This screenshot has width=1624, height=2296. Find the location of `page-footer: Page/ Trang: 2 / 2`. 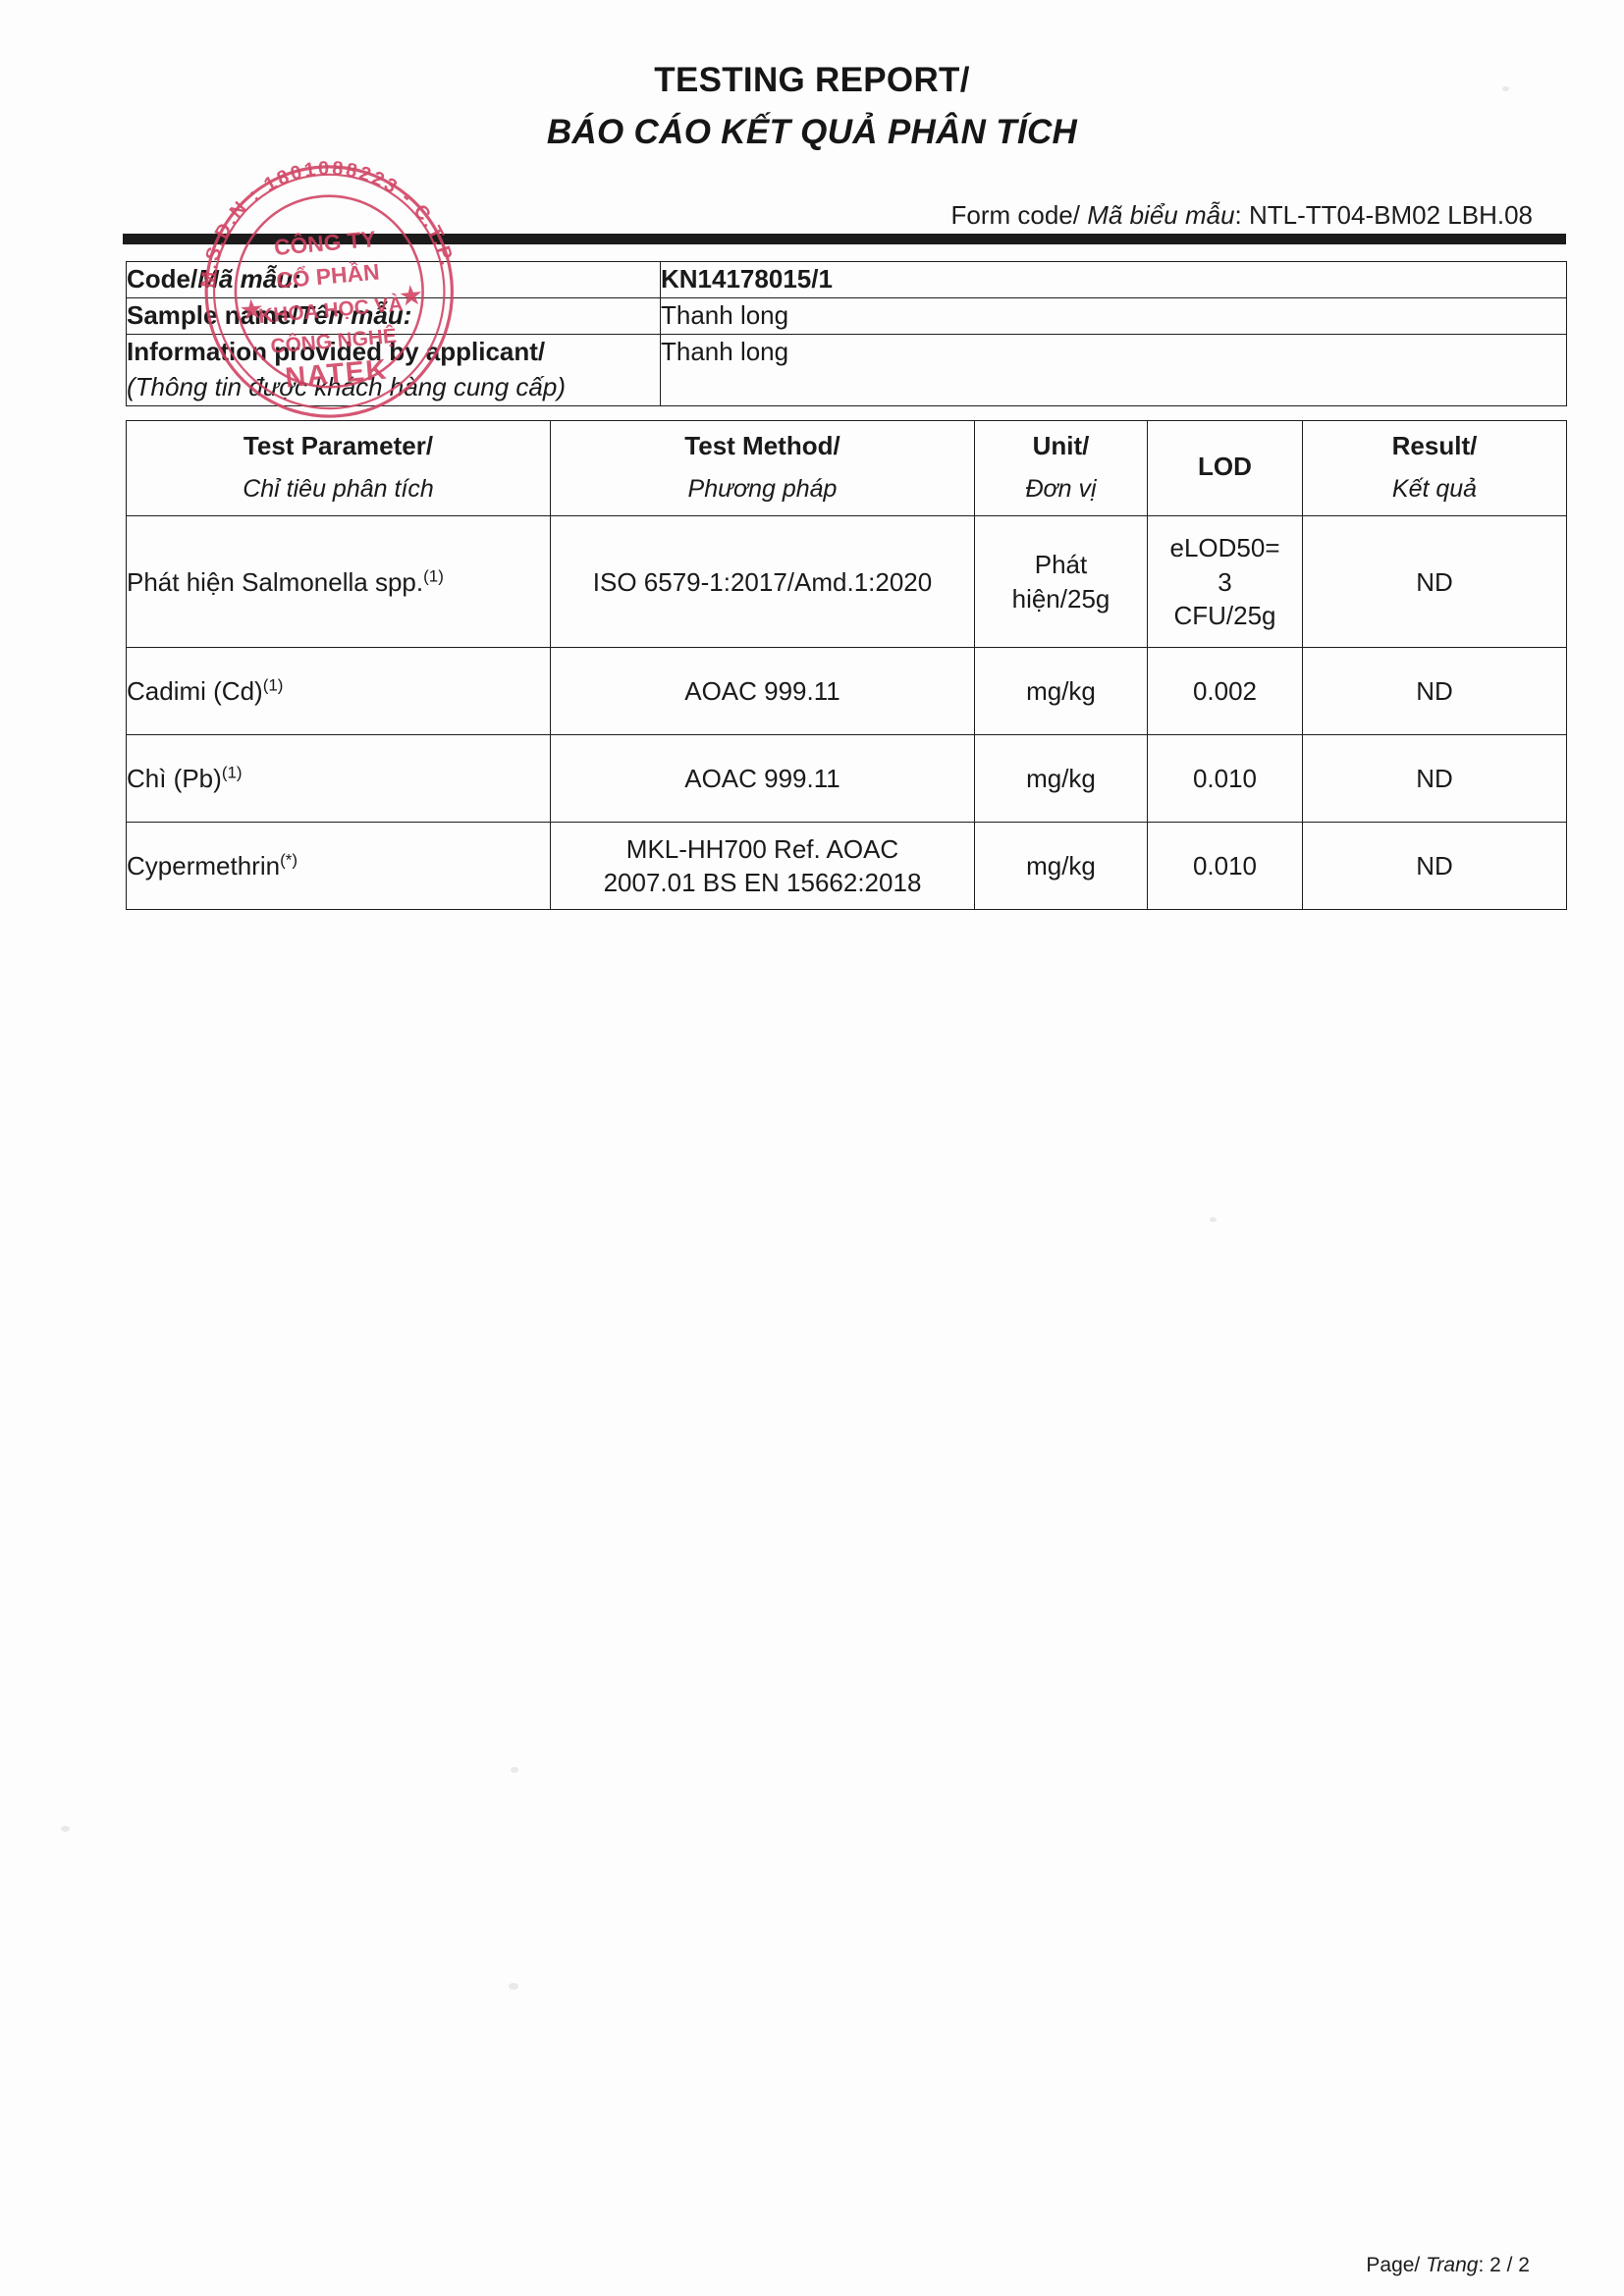

page-footer: Page/ Trang: 2 / 2 is located at coordinates (1448, 2265).